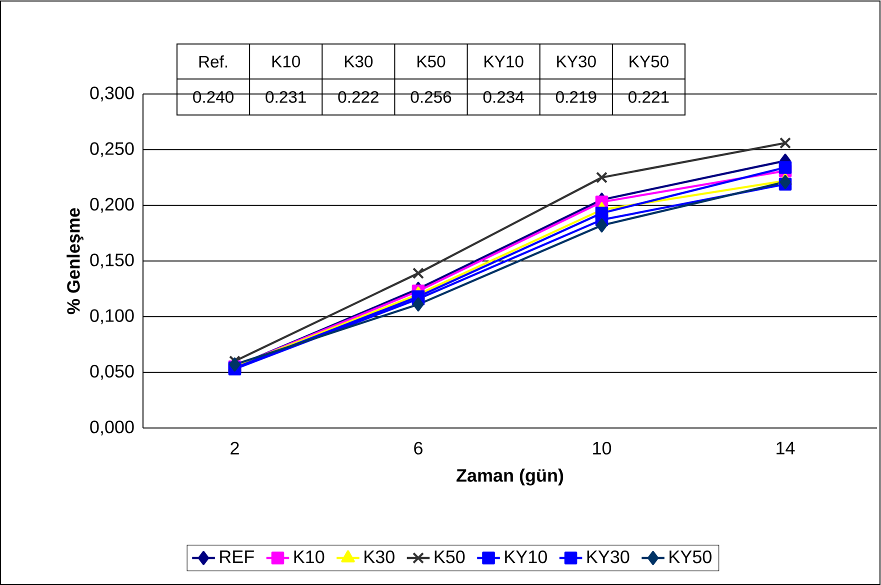  What do you see at coordinates (237, 556) in the screenshot?
I see `legend-label: REF` at bounding box center [237, 556].